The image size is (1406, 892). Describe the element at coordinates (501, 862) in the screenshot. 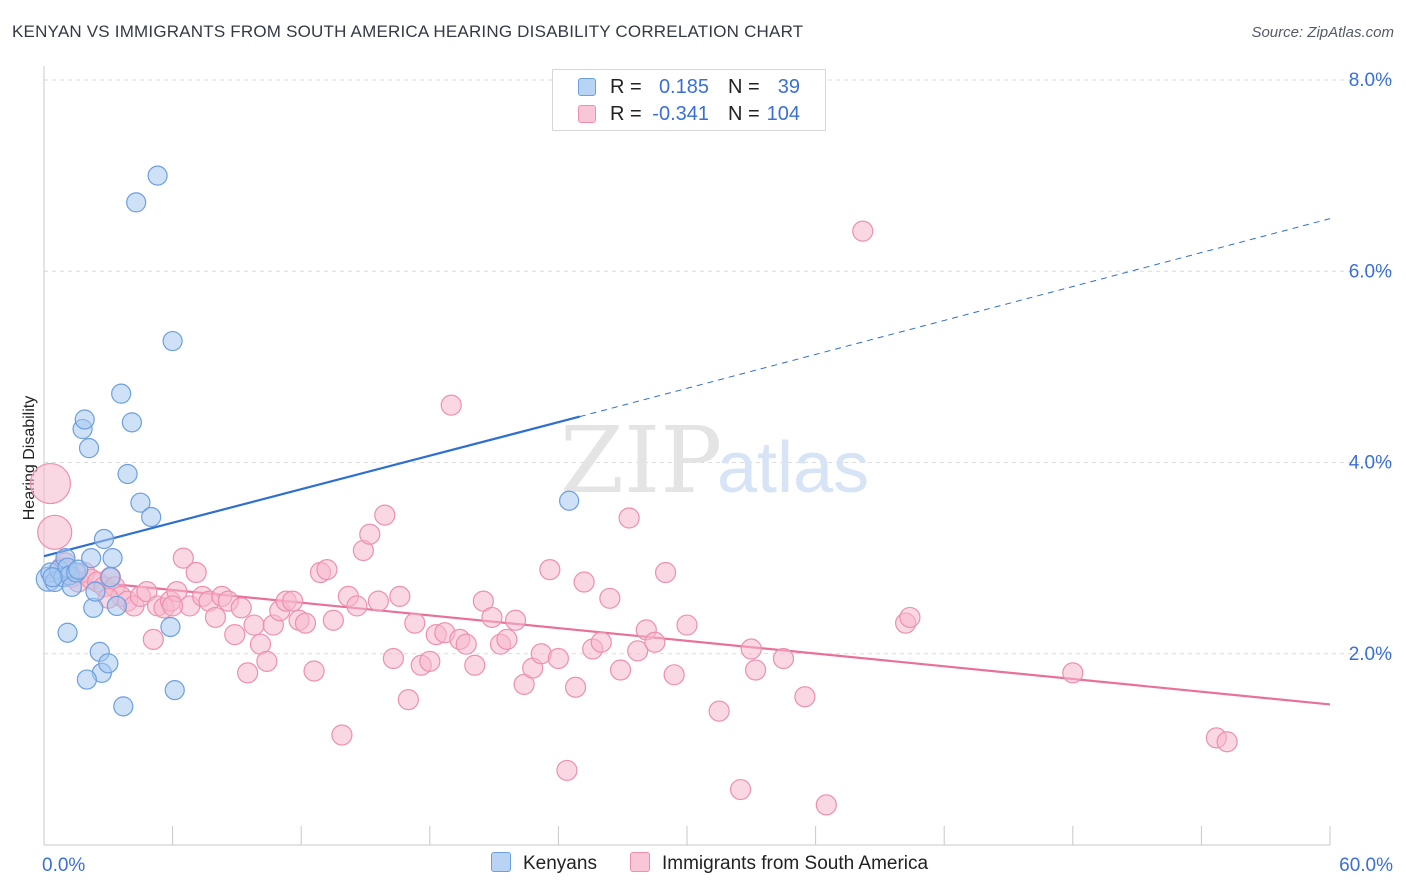

I see `bottom-legend-swatch-kenyans` at that location.